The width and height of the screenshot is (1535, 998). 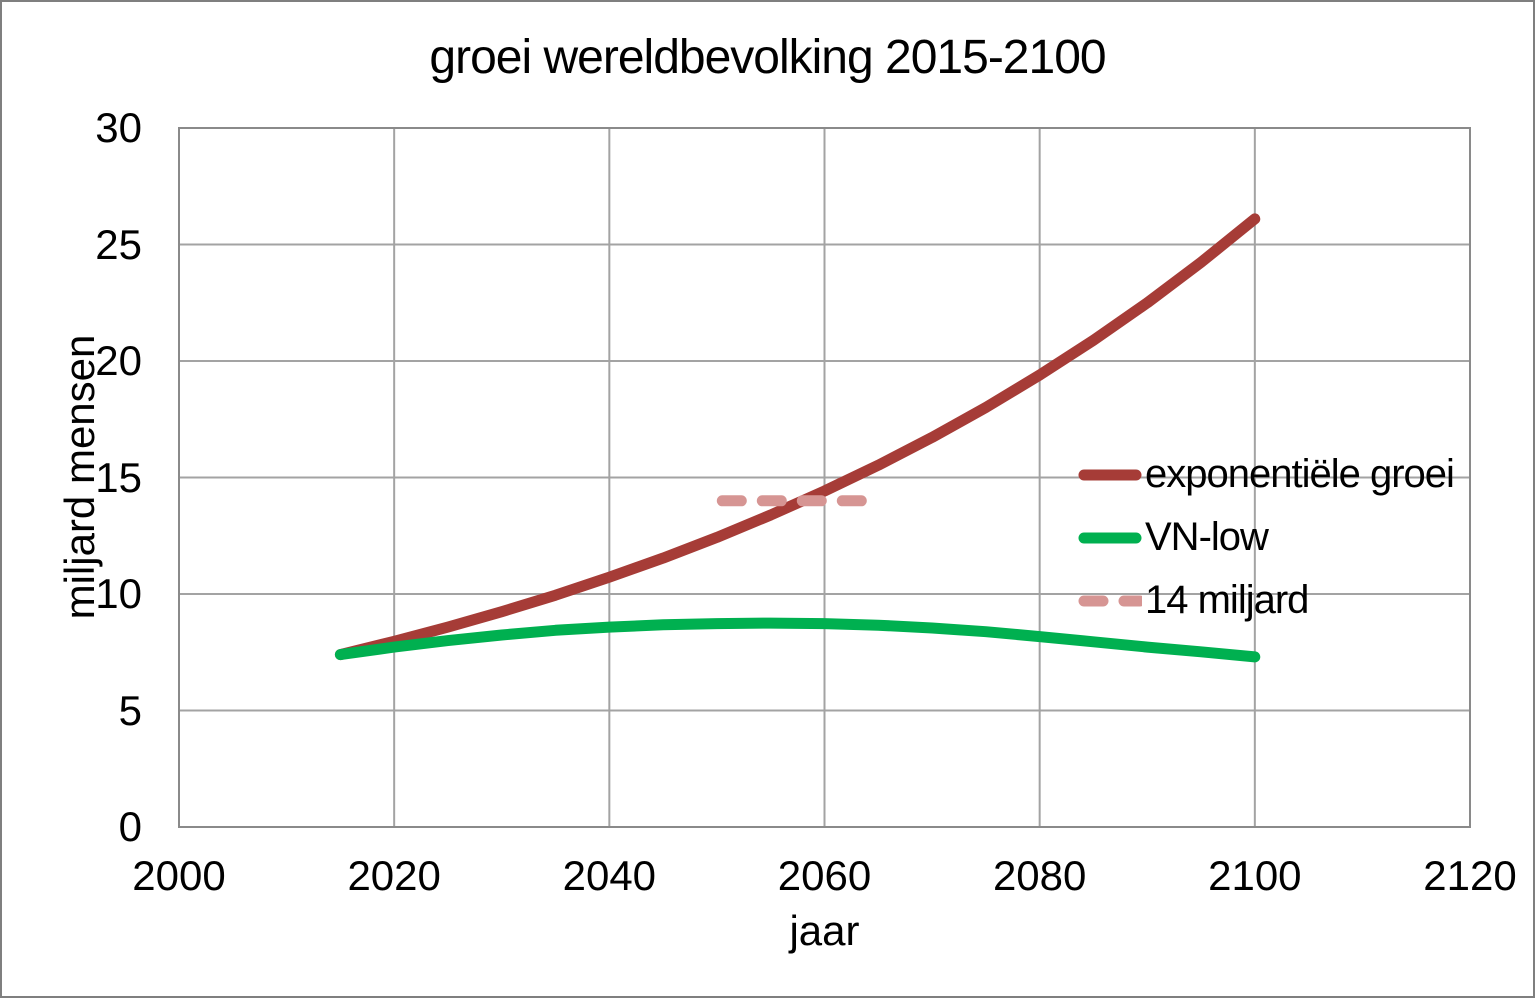 What do you see at coordinates (1207, 537) in the screenshot?
I see `legend-label: VN-low` at bounding box center [1207, 537].